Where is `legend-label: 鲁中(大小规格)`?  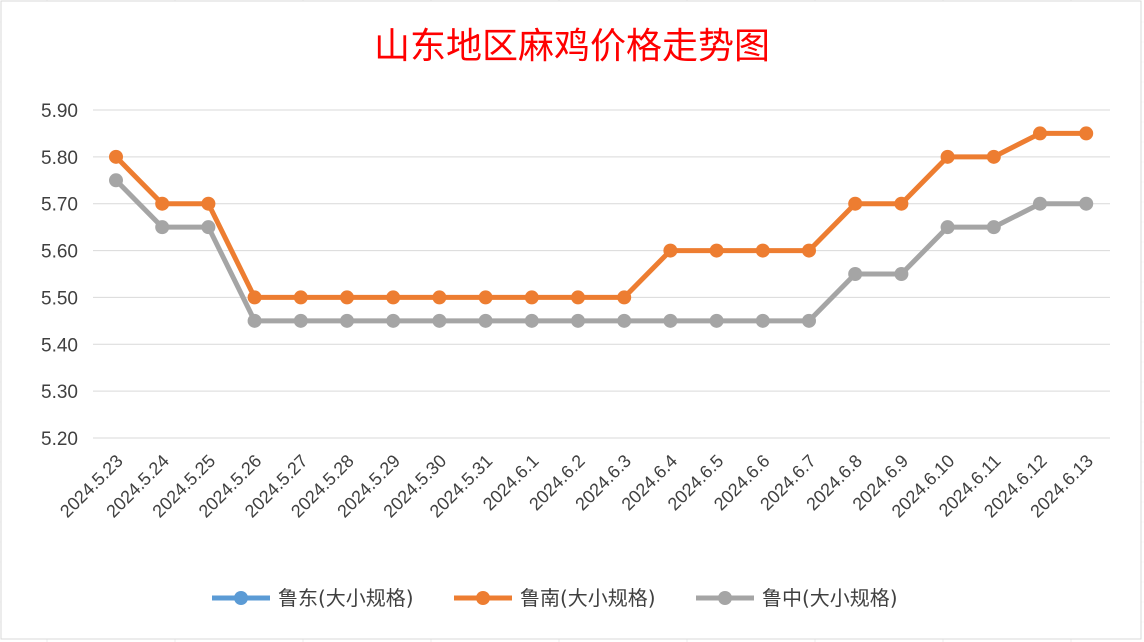
legend-label: 鲁中(大小规格) is located at coordinates (830, 598).